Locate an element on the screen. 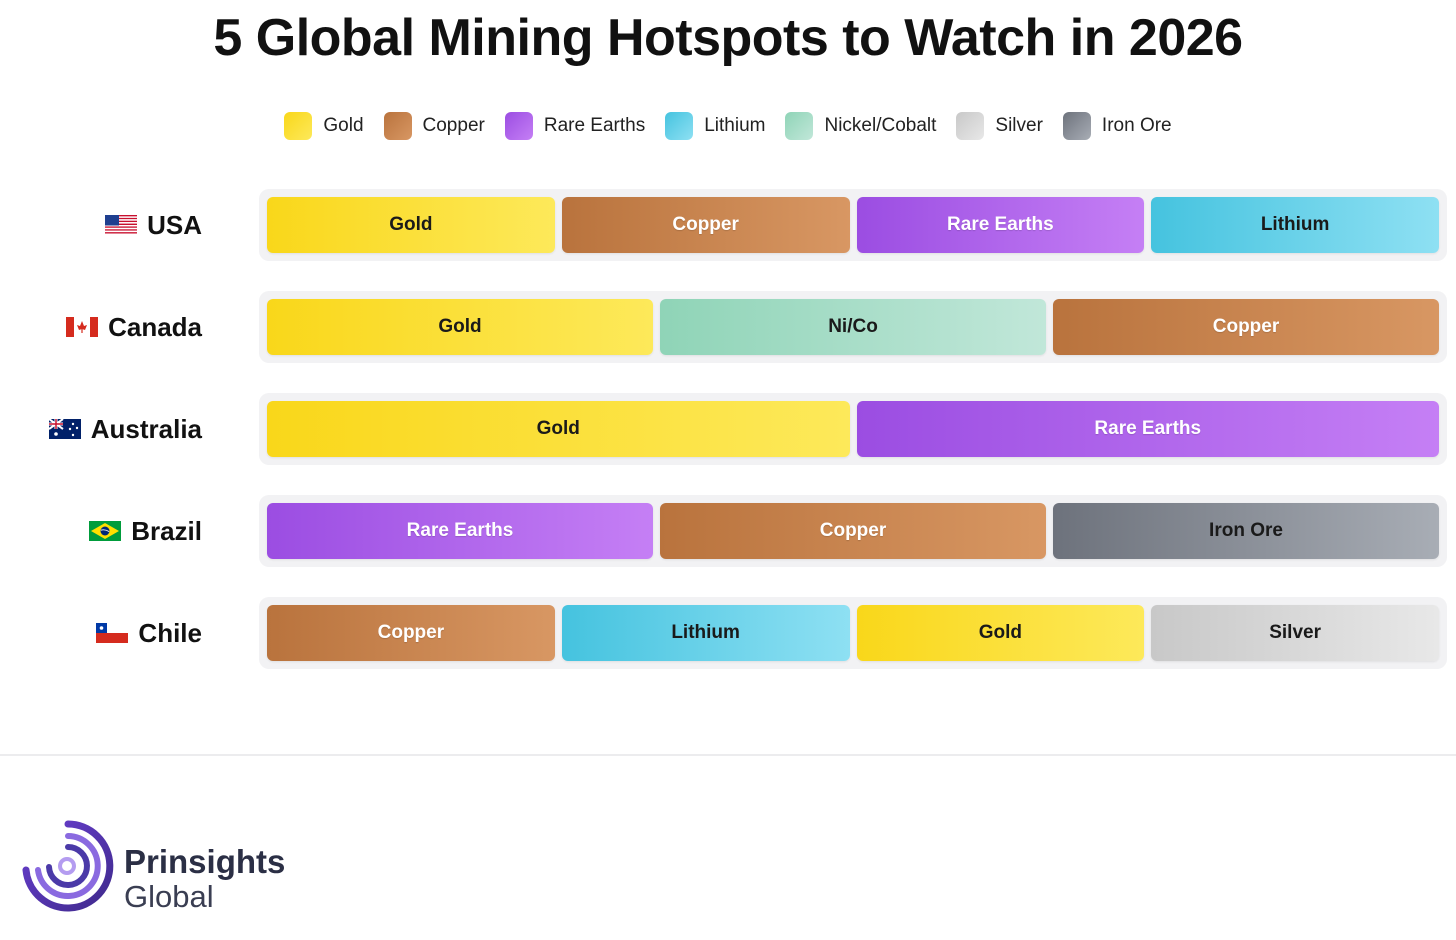 This screenshot has height=940, width=1456. row-label-usa: USA is located at coordinates (116, 225).